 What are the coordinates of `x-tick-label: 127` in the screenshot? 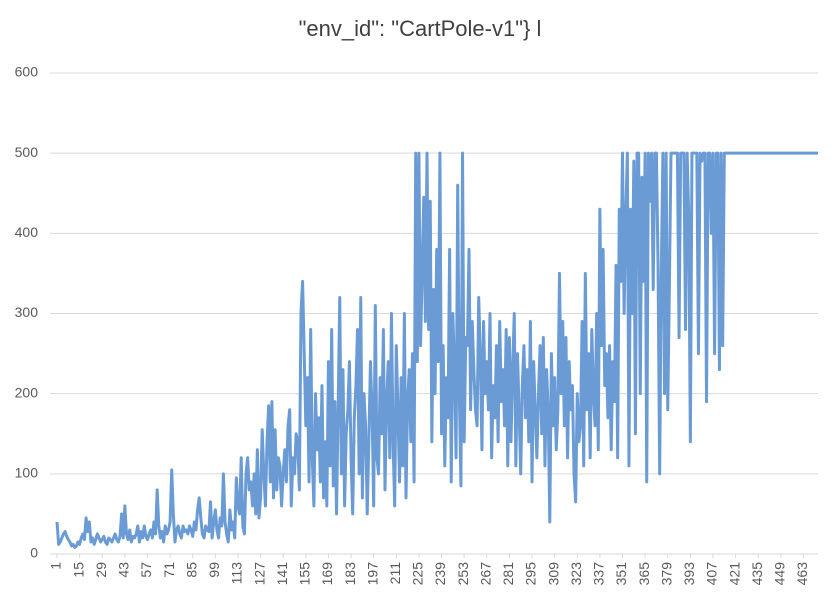 It's located at (259, 574).